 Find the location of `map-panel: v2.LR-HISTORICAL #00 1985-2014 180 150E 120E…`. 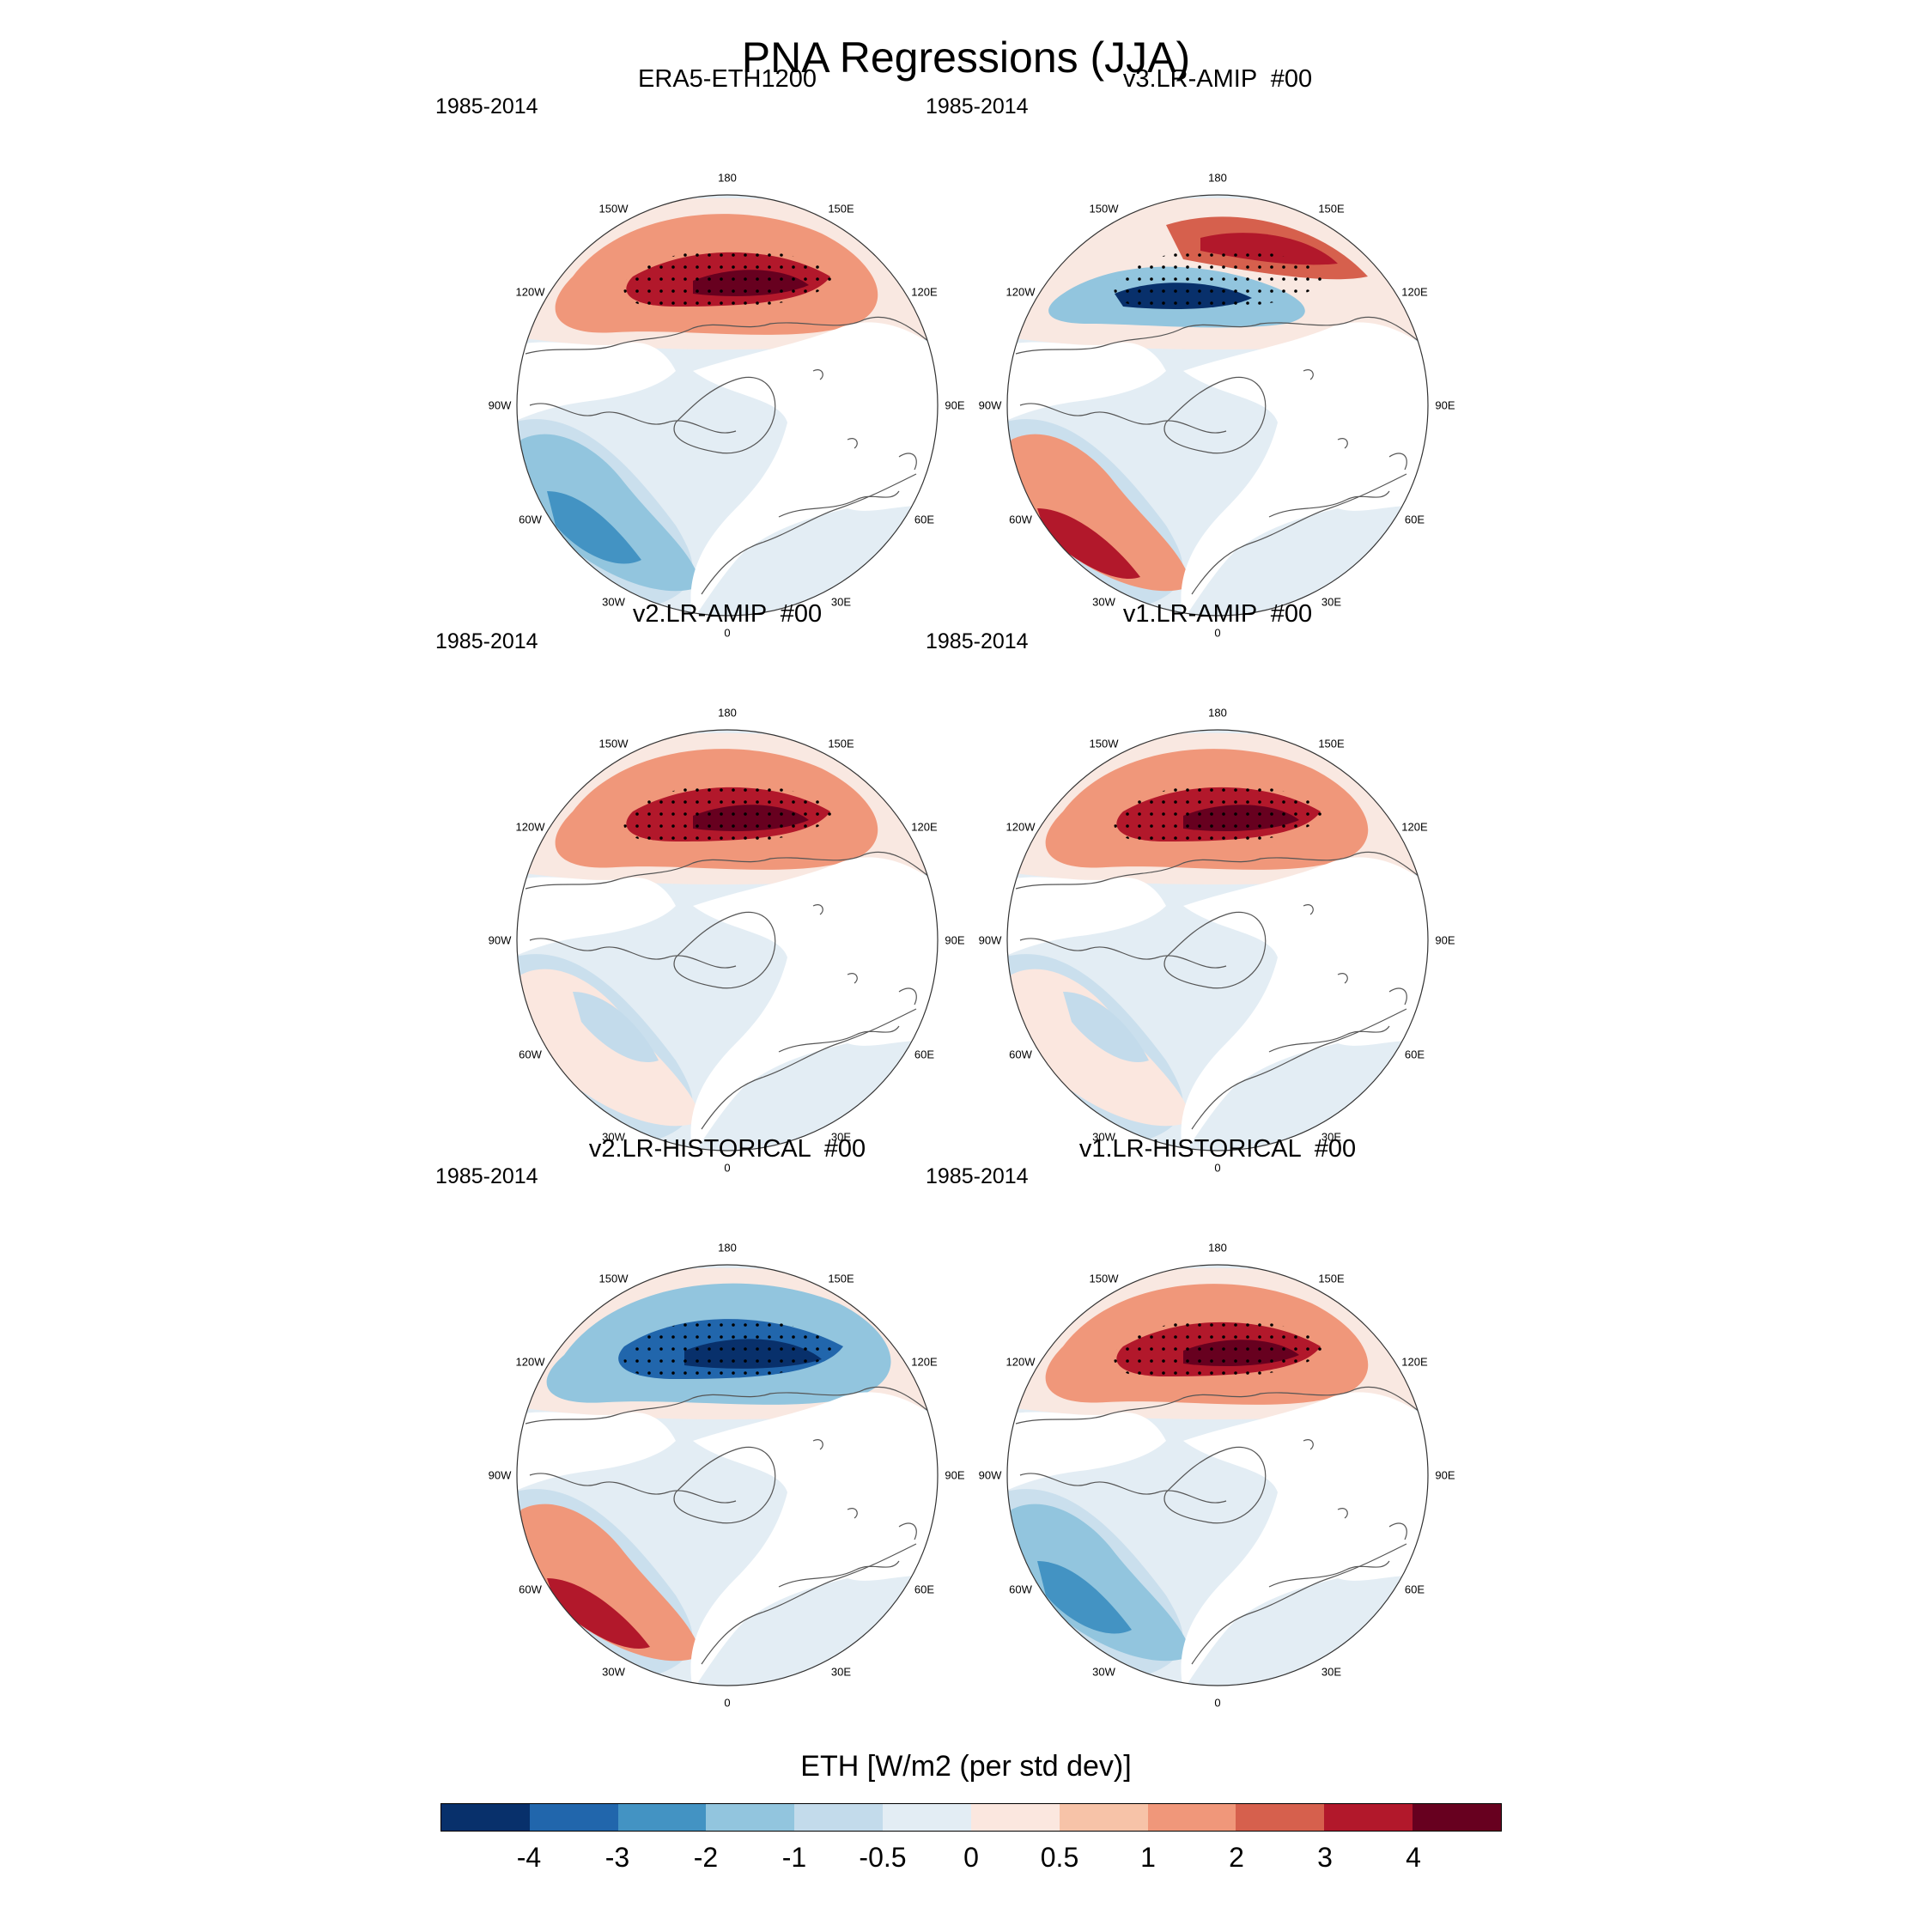

map-panel: v2.LR-HISTORICAL #00 1985-2014 180 150E 120E… is located at coordinates (702, 1429).